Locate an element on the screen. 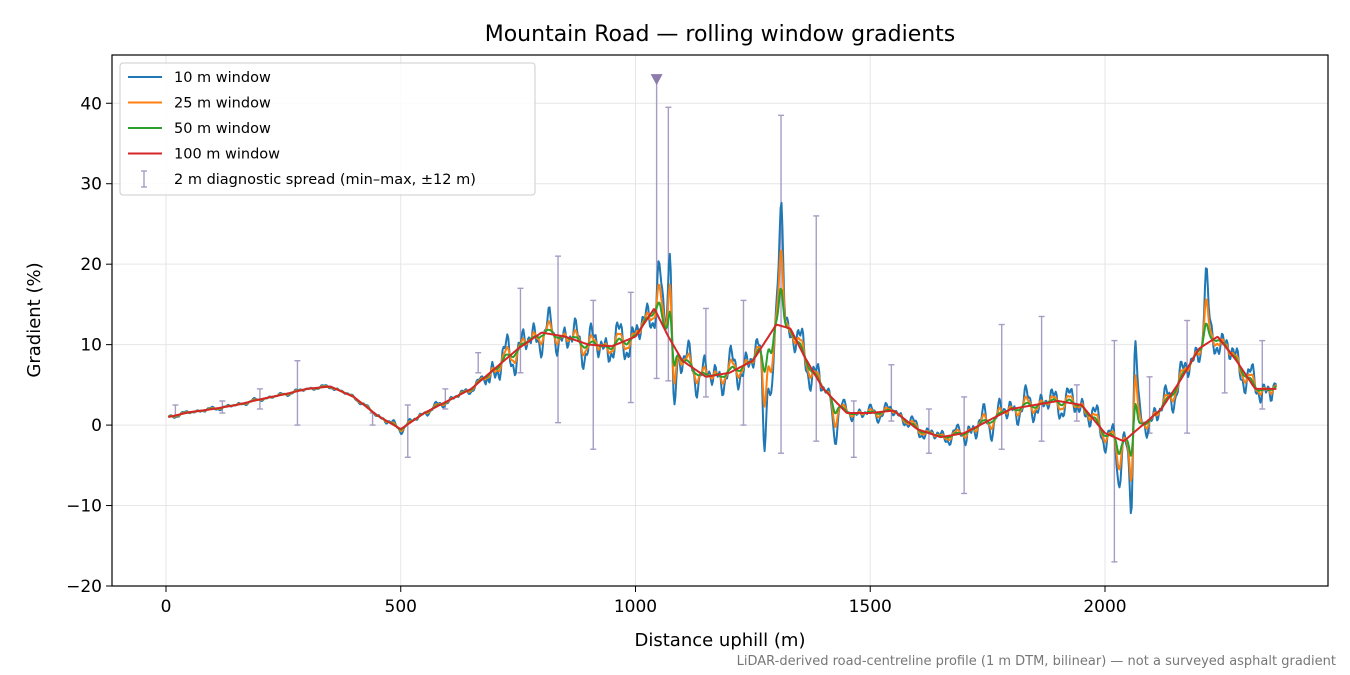 Image resolution: width=1350 pixels, height=675 pixels. y-tick-label: 0 is located at coordinates (96, 426).